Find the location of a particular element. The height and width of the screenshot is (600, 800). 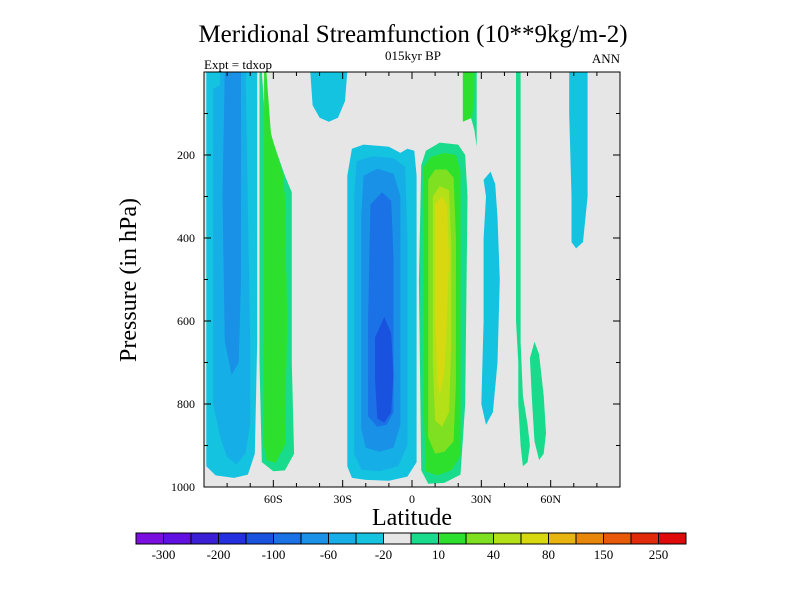

x-tick-label: 30S is located at coordinates (342, 499).